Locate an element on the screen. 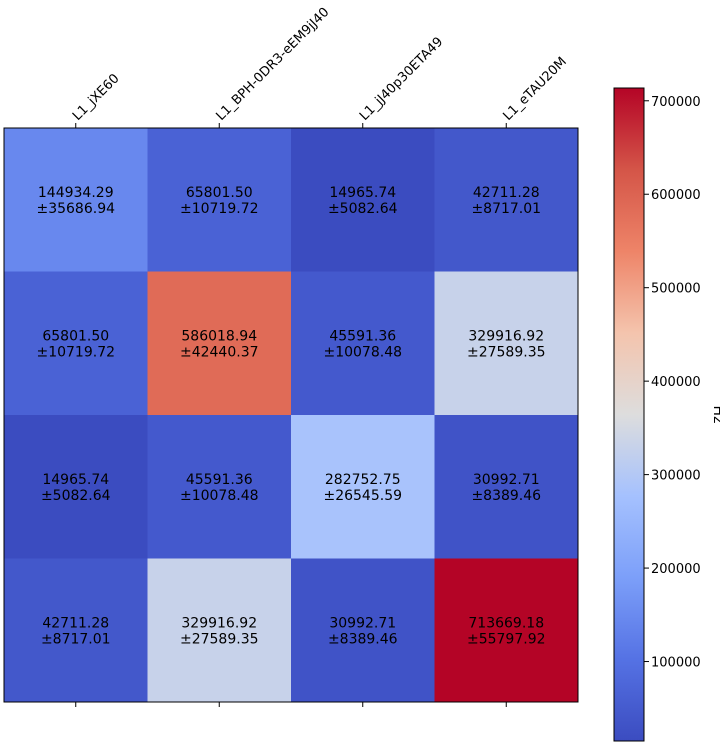  colorbar-tick-label: 200000 is located at coordinates (676, 569).